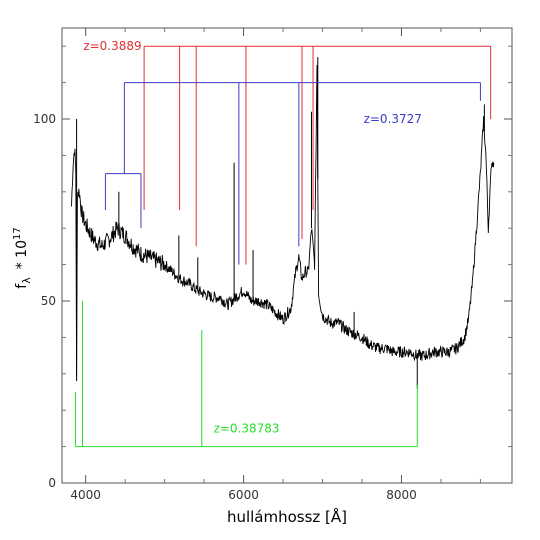  Describe the element at coordinates (26, 280) in the screenshot. I see `y-axis-title-lambda: λ` at that location.